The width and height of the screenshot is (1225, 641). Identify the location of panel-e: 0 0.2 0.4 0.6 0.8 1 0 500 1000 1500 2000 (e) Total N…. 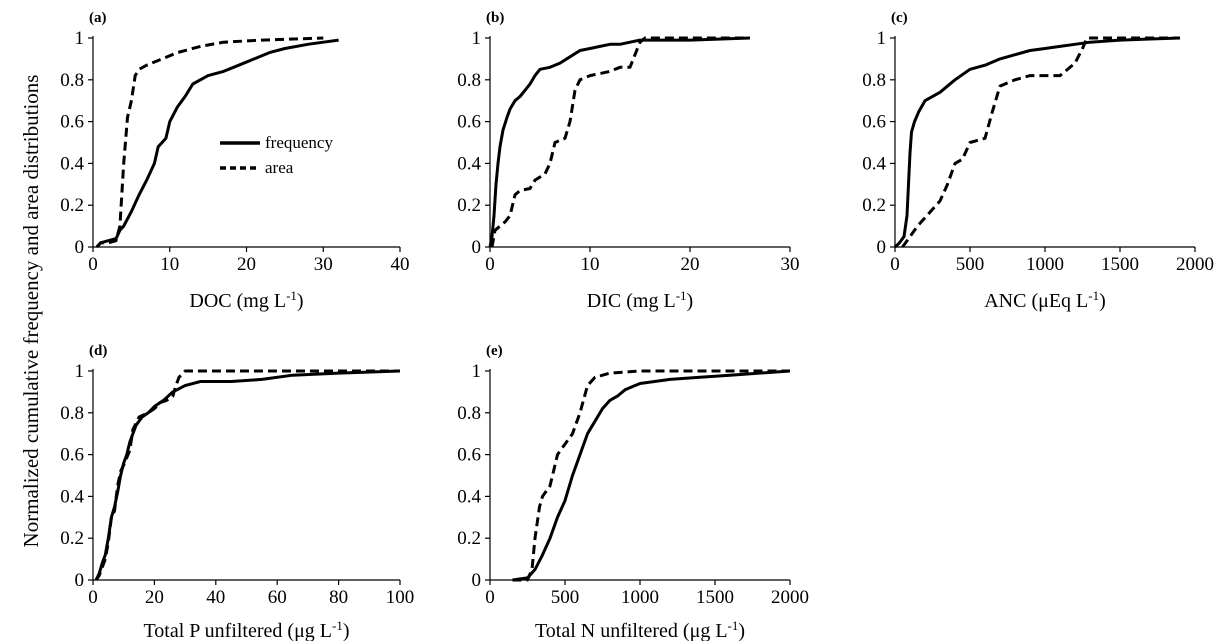
(633, 492).